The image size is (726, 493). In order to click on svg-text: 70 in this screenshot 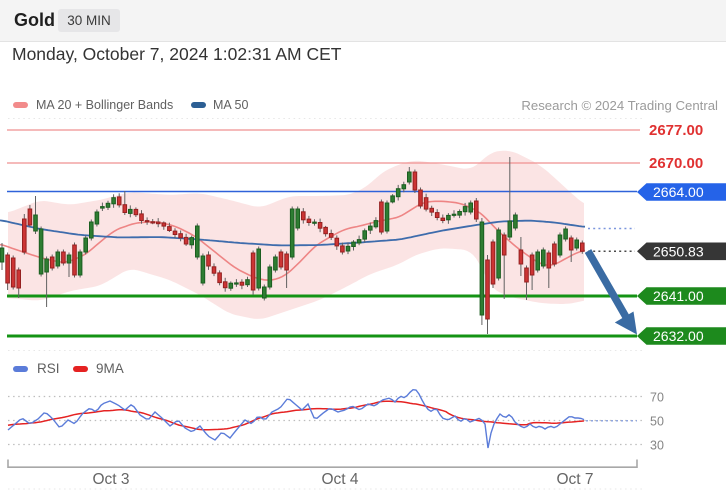, I will do `click(657, 398)`.